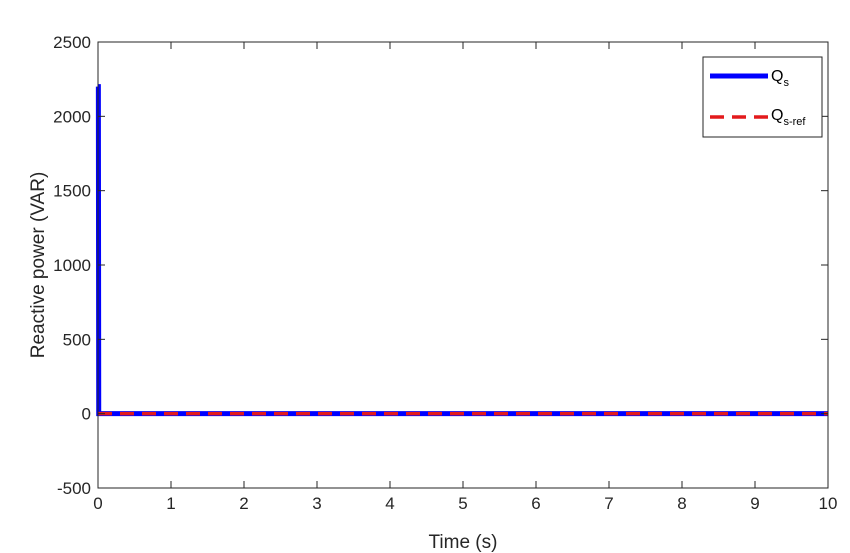 The width and height of the screenshot is (850, 553). What do you see at coordinates (72, 191) in the screenshot?
I see `y-tick-label: 1500` at bounding box center [72, 191].